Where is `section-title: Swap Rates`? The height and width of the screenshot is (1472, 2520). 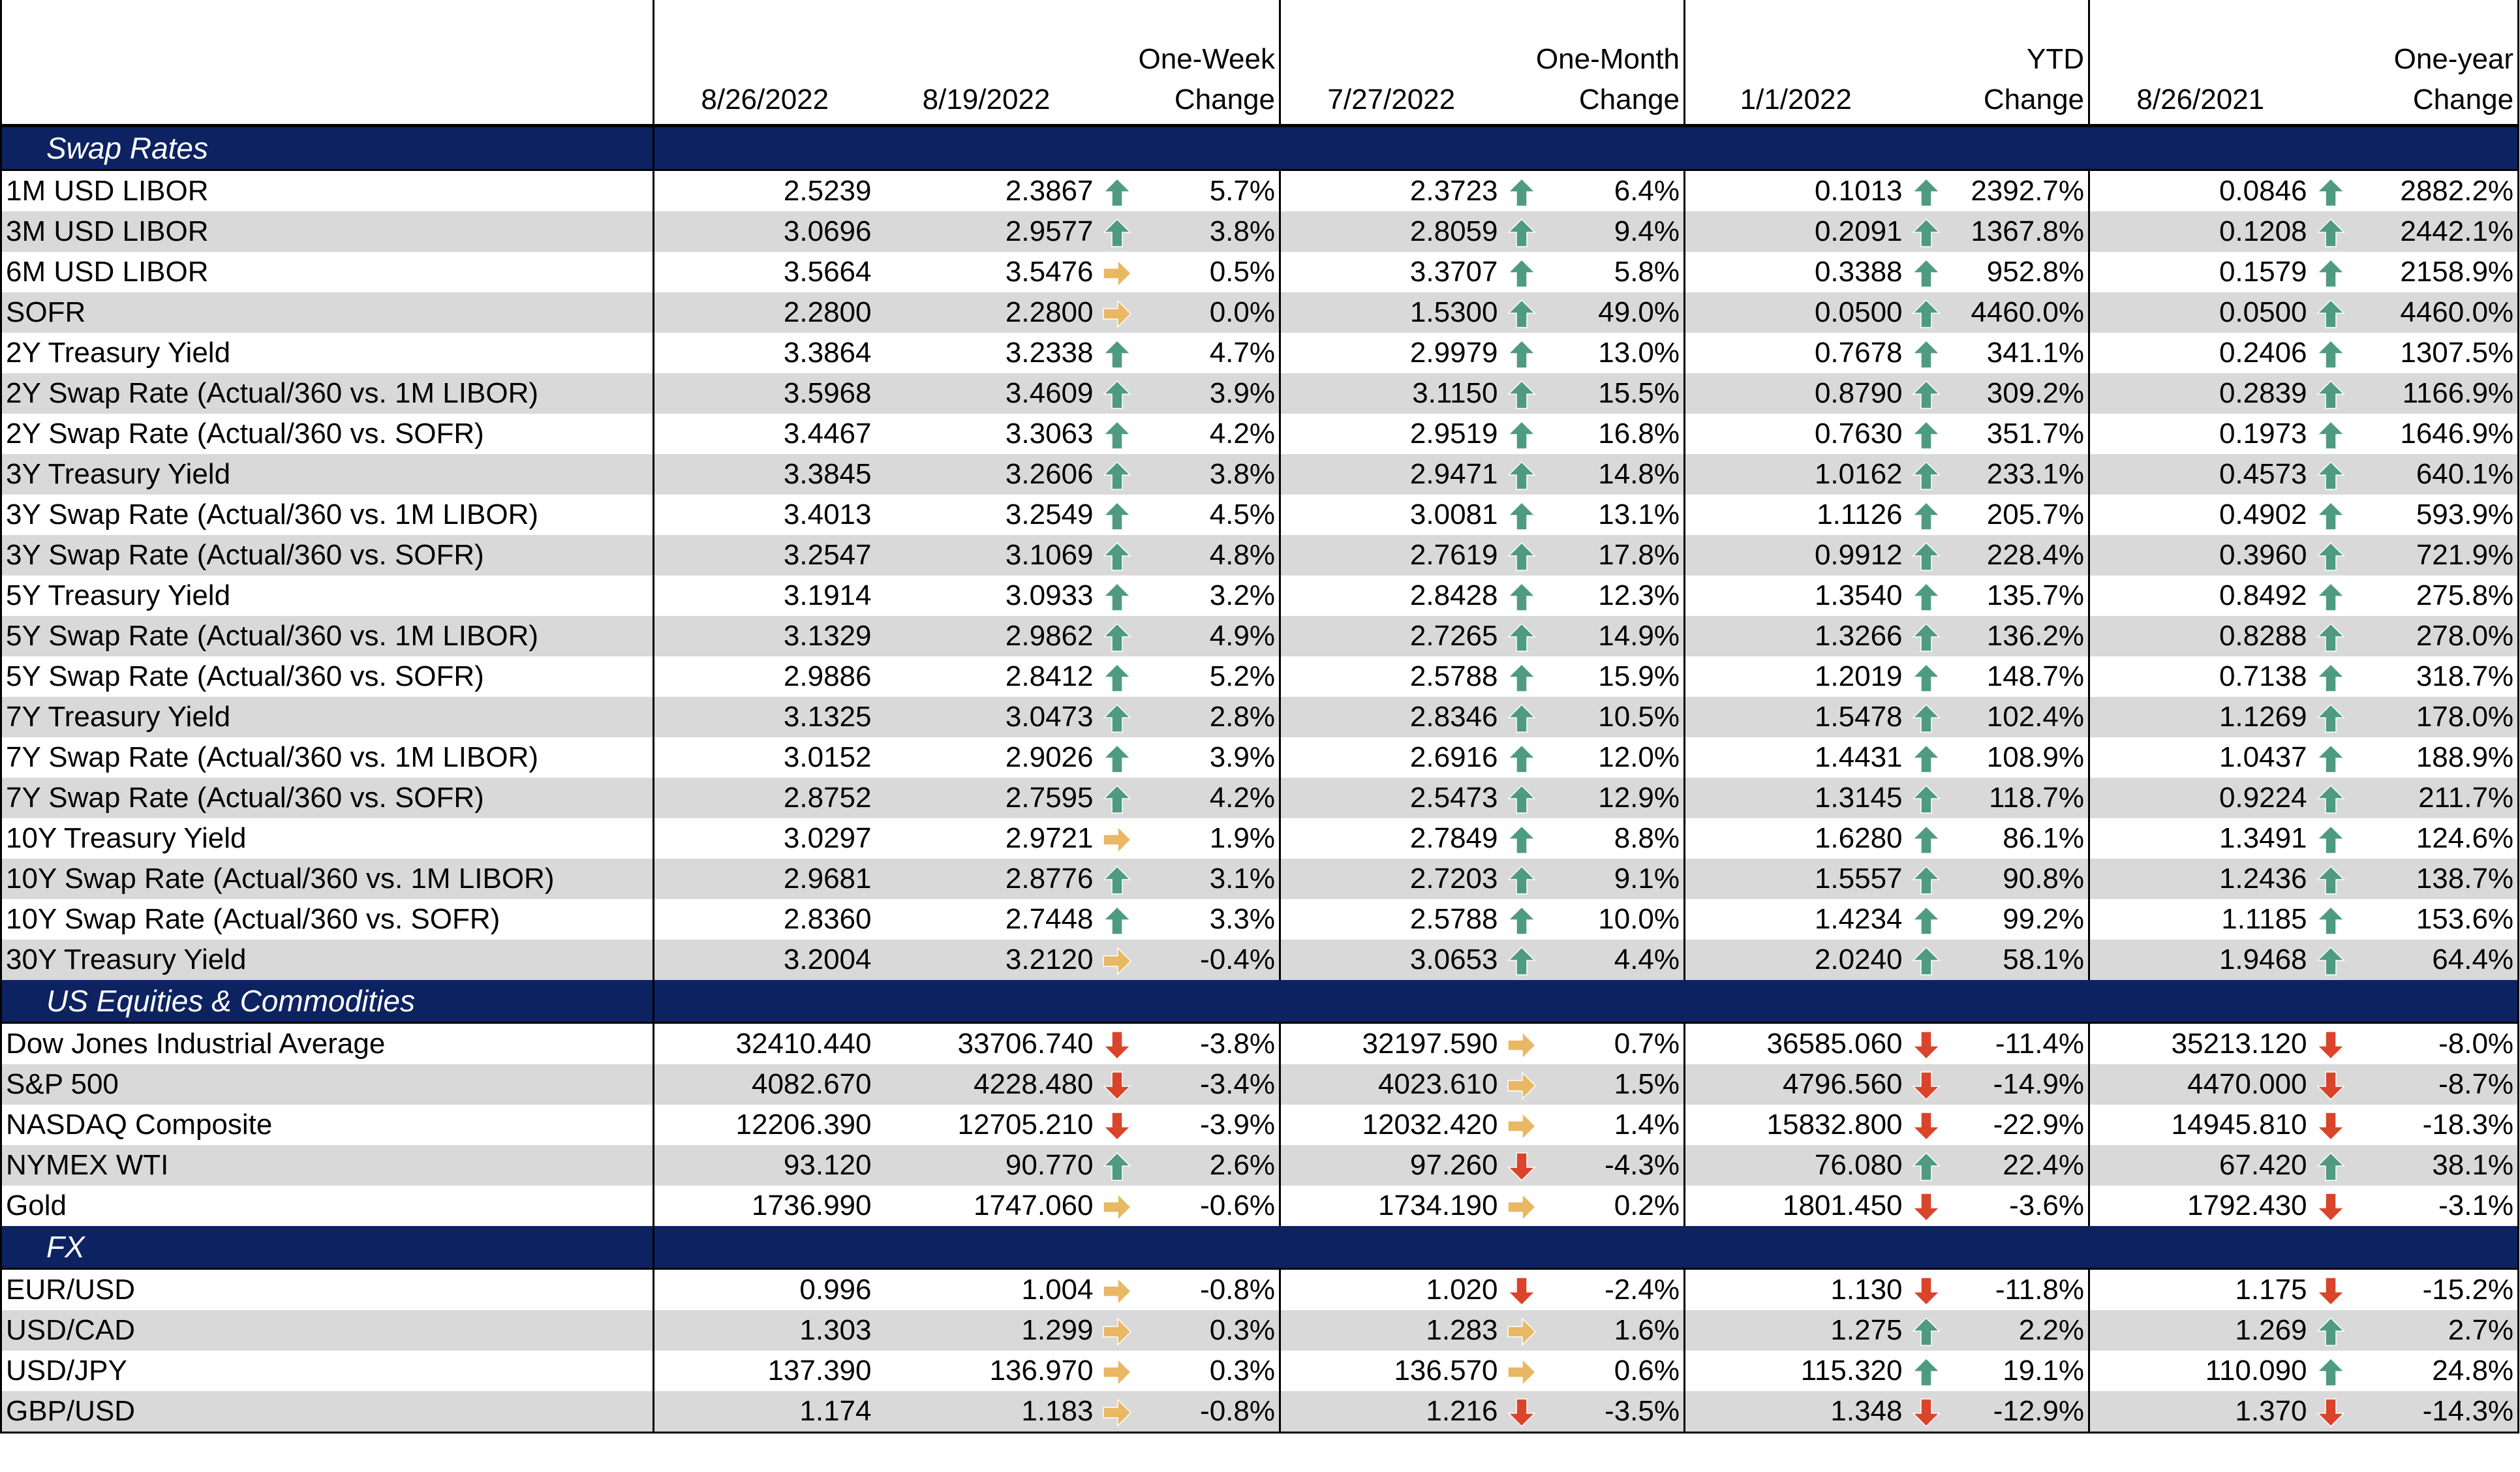
section-title: Swap Rates is located at coordinates (327, 148).